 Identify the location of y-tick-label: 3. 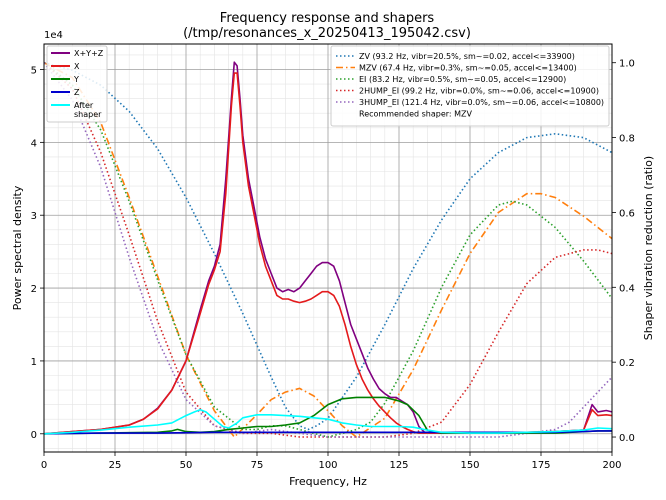
(34, 216).